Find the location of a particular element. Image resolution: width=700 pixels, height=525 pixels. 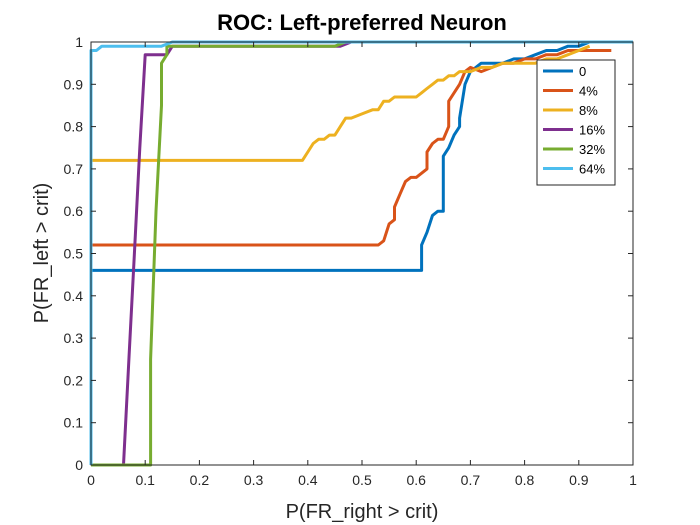

chart-title: ROC: Left-preferred Neuron is located at coordinates (362, 22).